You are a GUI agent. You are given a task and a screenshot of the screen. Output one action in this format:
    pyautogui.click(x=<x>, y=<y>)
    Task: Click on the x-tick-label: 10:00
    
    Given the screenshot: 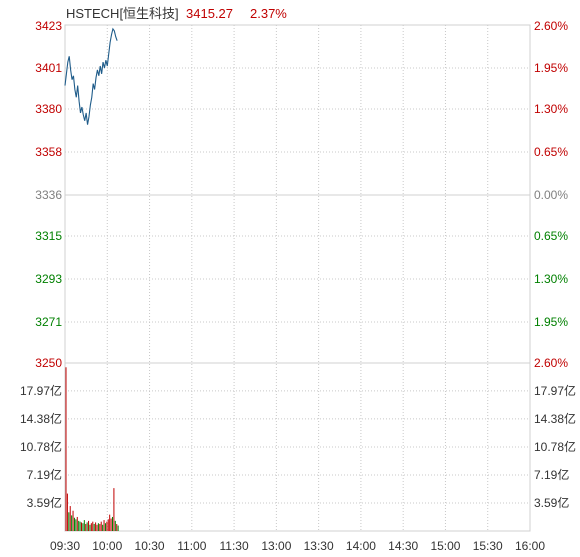 What is the action you would take?
    pyautogui.click(x=107, y=546)
    